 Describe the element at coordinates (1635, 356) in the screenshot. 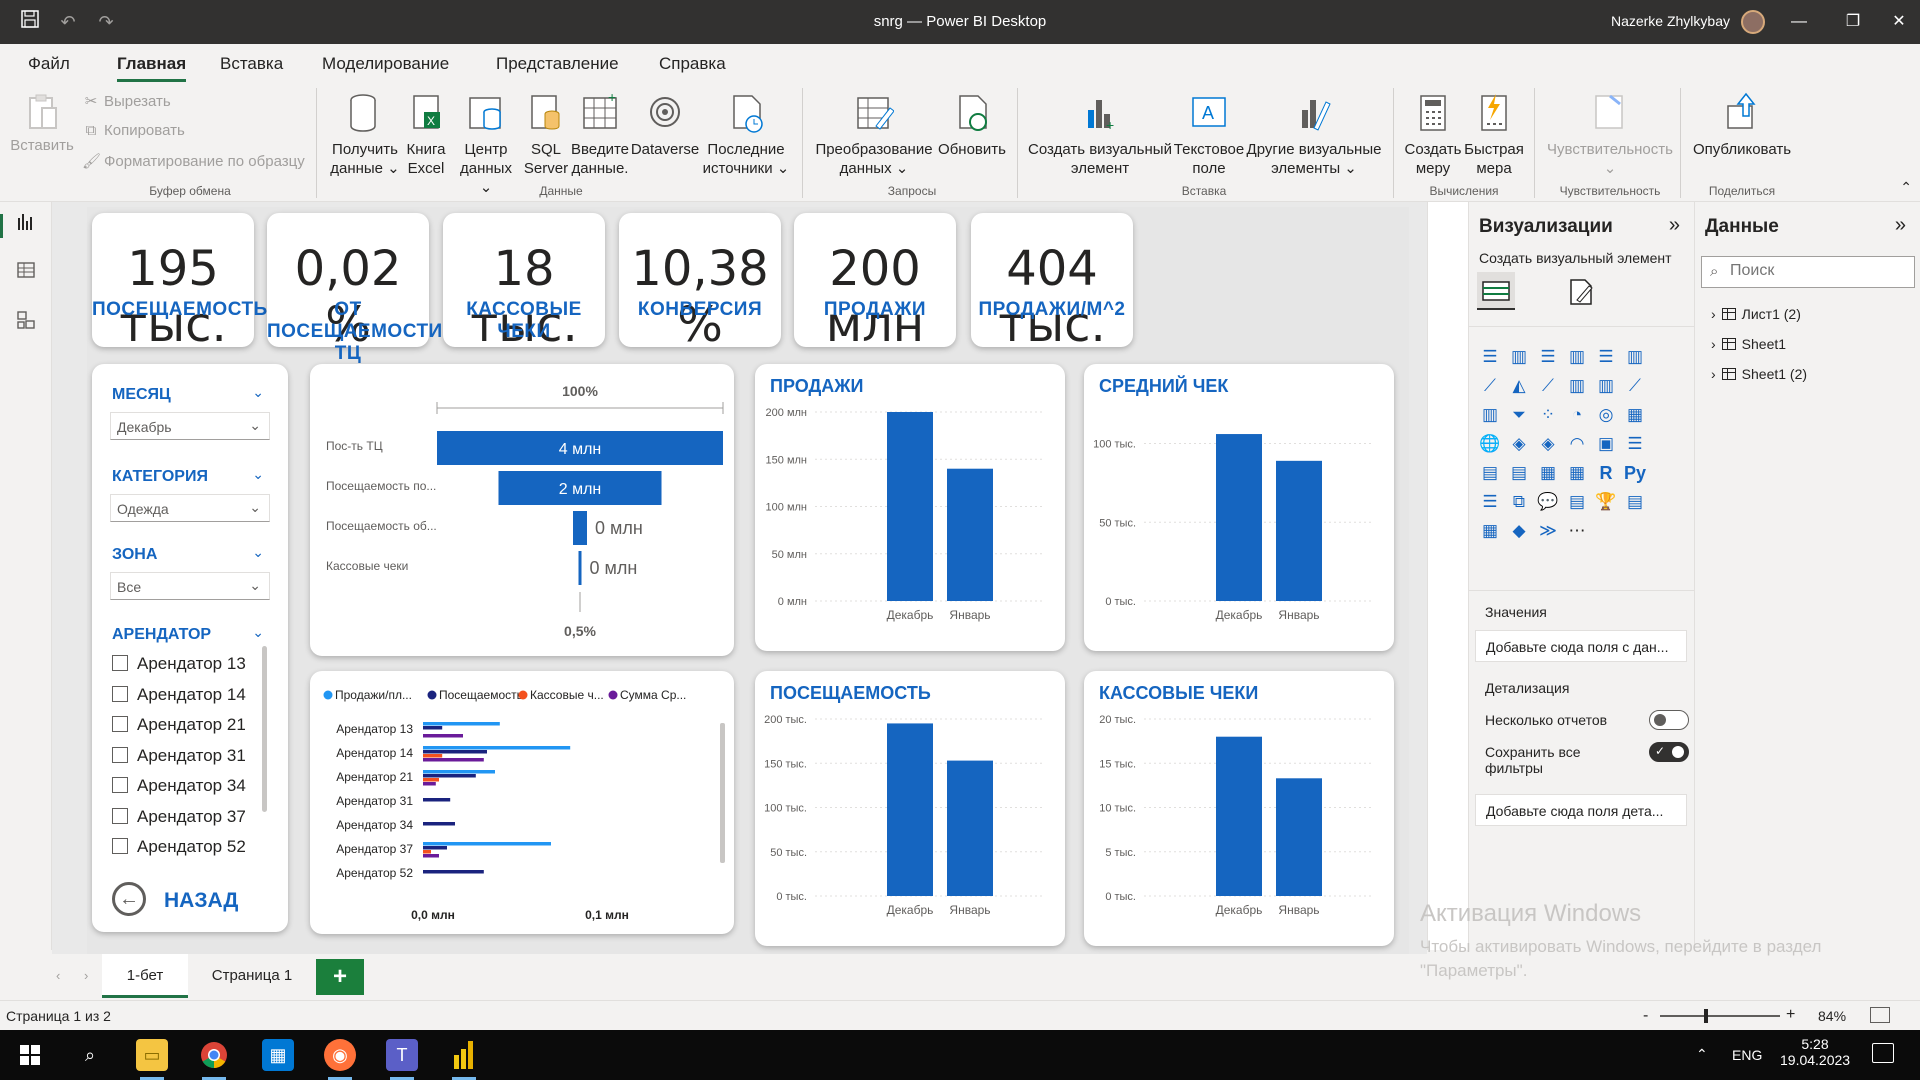

I see `100-column-icon: ▥` at that location.